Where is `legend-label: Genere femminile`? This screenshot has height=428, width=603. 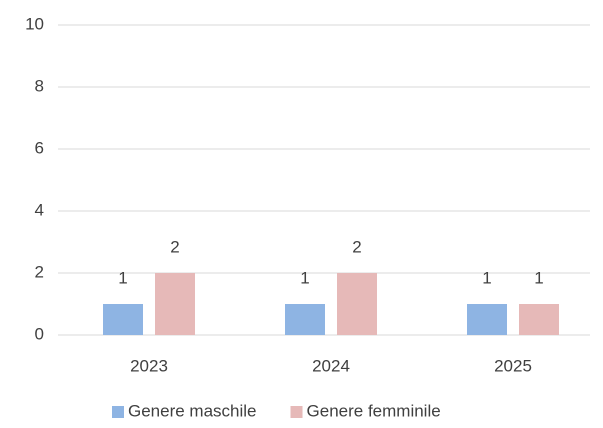
legend-label: Genere femminile is located at coordinates (374, 410).